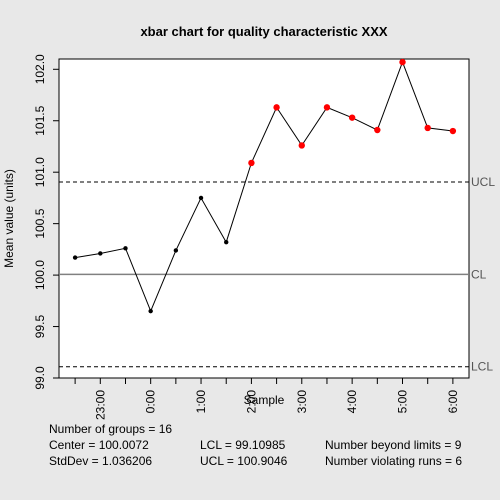  What do you see at coordinates (302, 402) in the screenshot?
I see `x-tick-label-4: 3:00` at bounding box center [302, 402].